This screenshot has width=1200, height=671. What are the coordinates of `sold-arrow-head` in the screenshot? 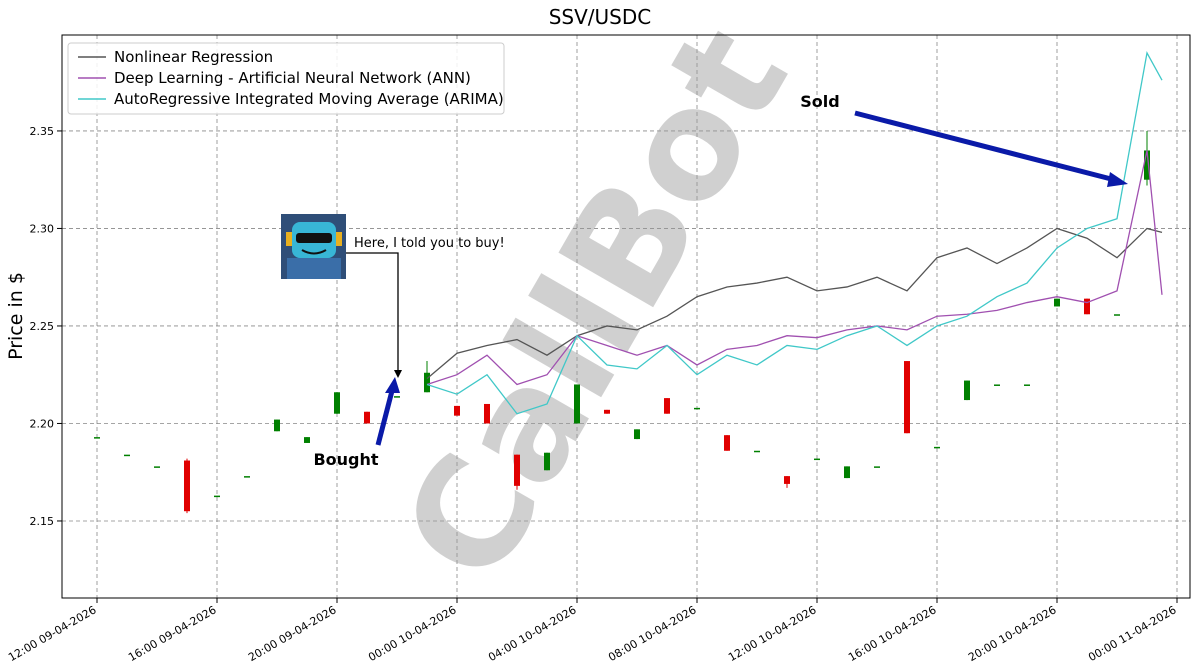 It's located at (1117, 179).